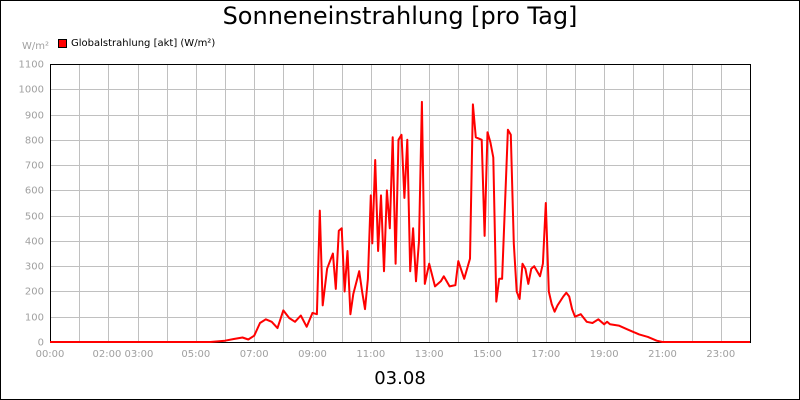 The image size is (800, 400). I want to click on x-tick-label: 15:00, so click(487, 354).